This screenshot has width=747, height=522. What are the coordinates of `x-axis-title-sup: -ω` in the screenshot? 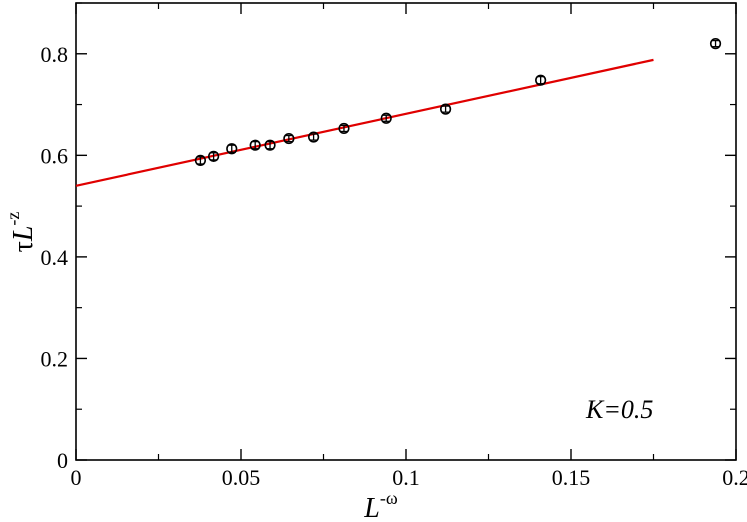 It's located at (389, 498).